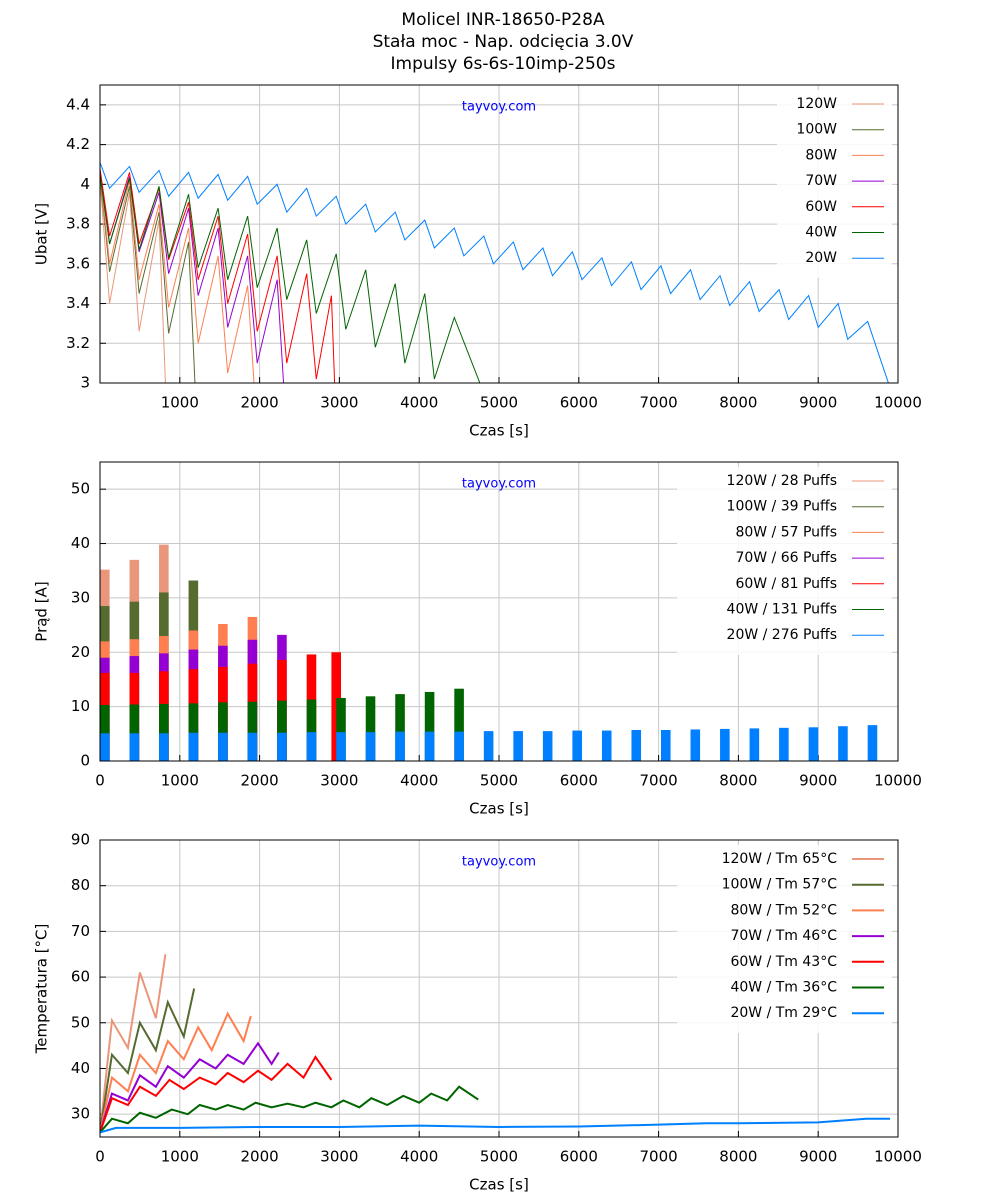 This screenshot has width=1000, height=1204. What do you see at coordinates (80, 706) in the screenshot?
I see `y-tick-label: 10` at bounding box center [80, 706].